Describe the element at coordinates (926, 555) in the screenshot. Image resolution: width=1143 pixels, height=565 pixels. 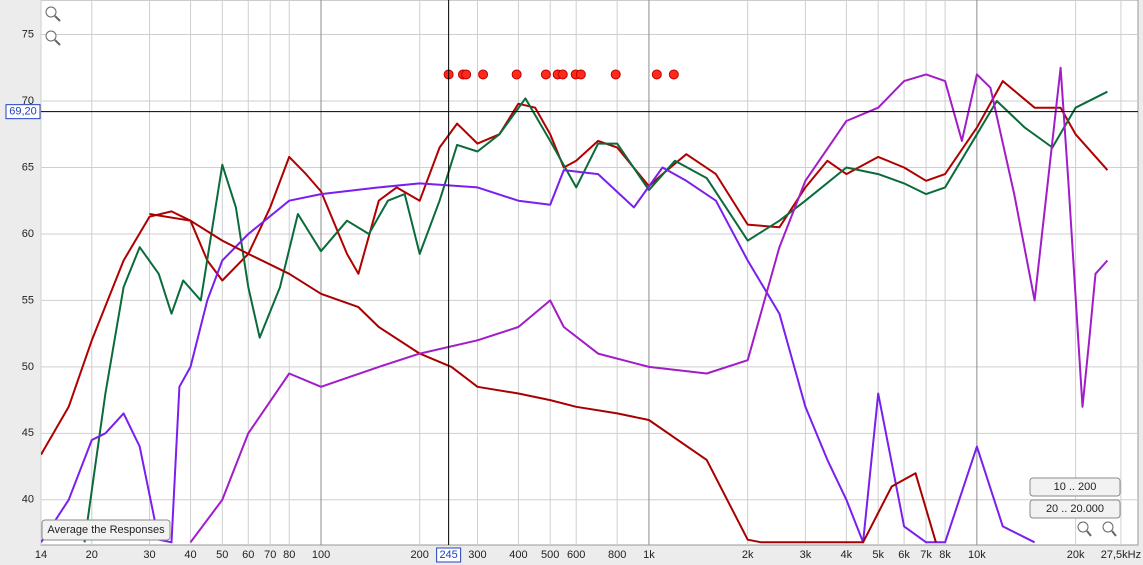
I see `x-tick-label: 7k` at that location.